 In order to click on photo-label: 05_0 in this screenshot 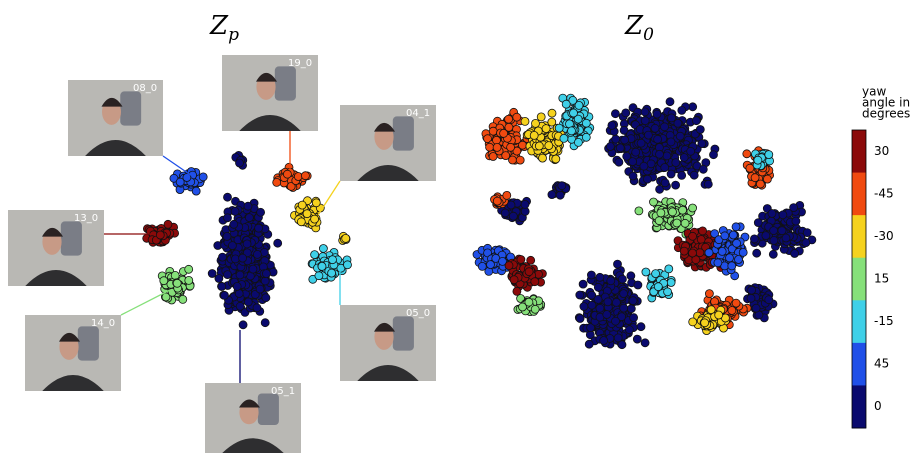, I will do `click(418, 313)`.